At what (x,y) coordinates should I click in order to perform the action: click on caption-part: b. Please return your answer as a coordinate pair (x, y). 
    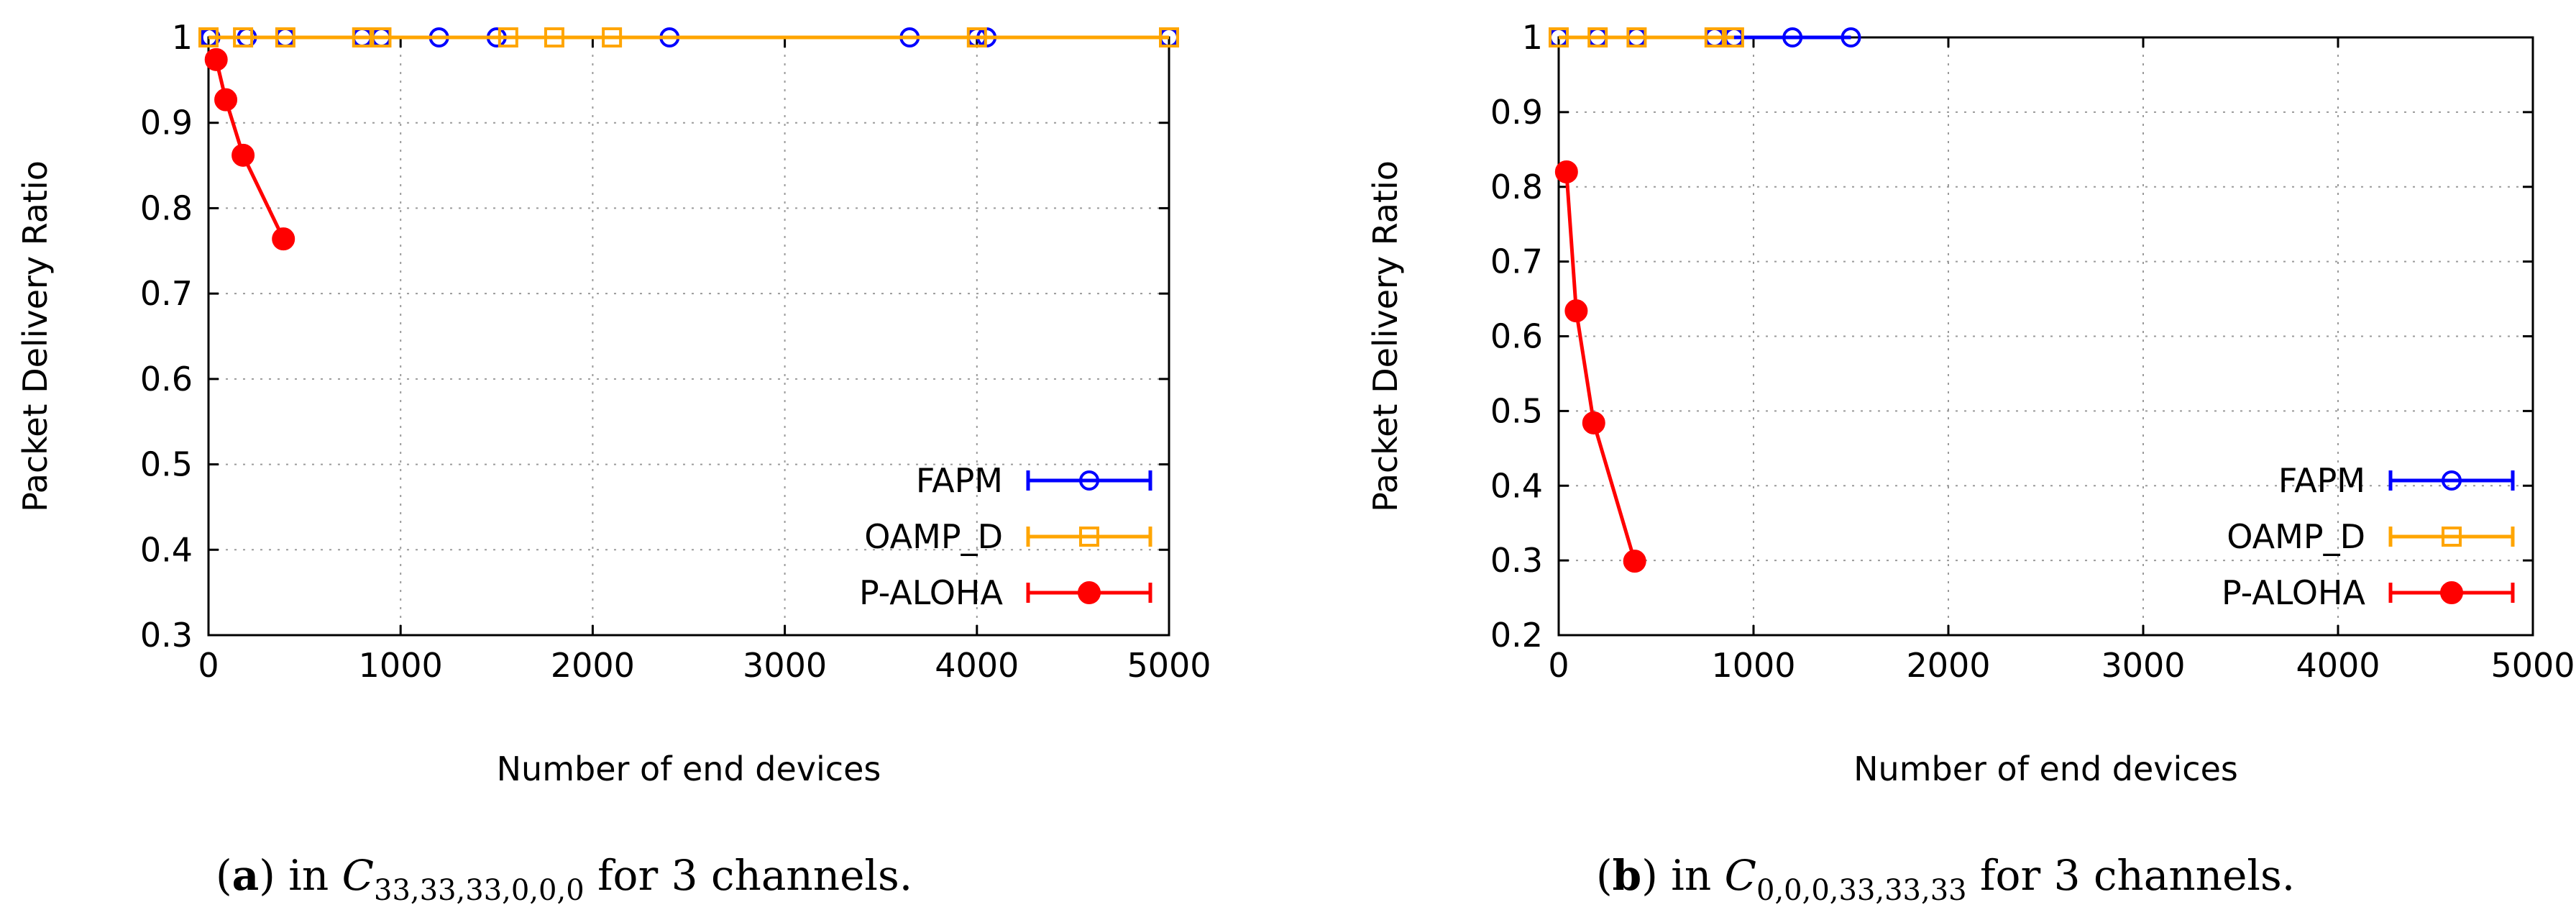
    Looking at the image, I should click on (1628, 875).